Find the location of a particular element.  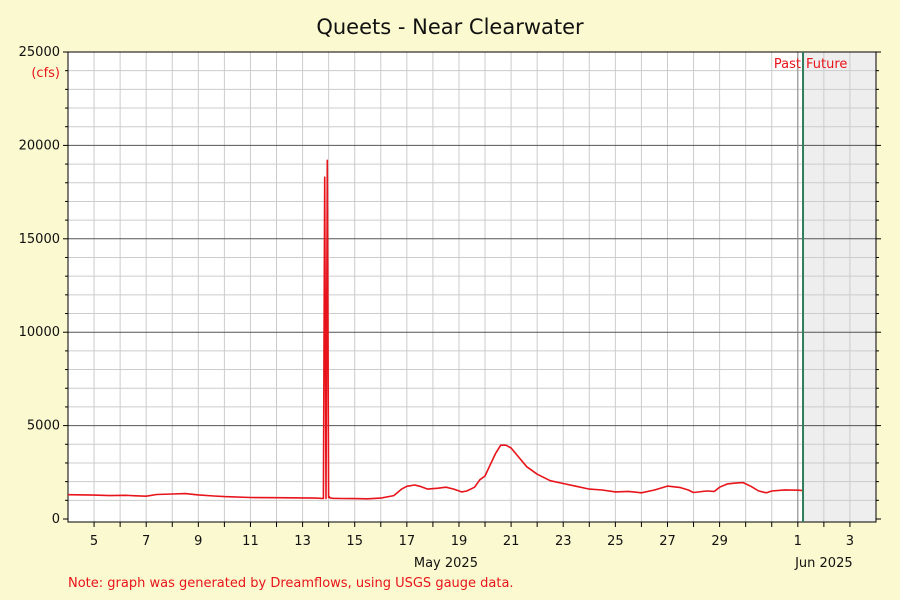

y-tick-label: 5000 is located at coordinates (43, 426).